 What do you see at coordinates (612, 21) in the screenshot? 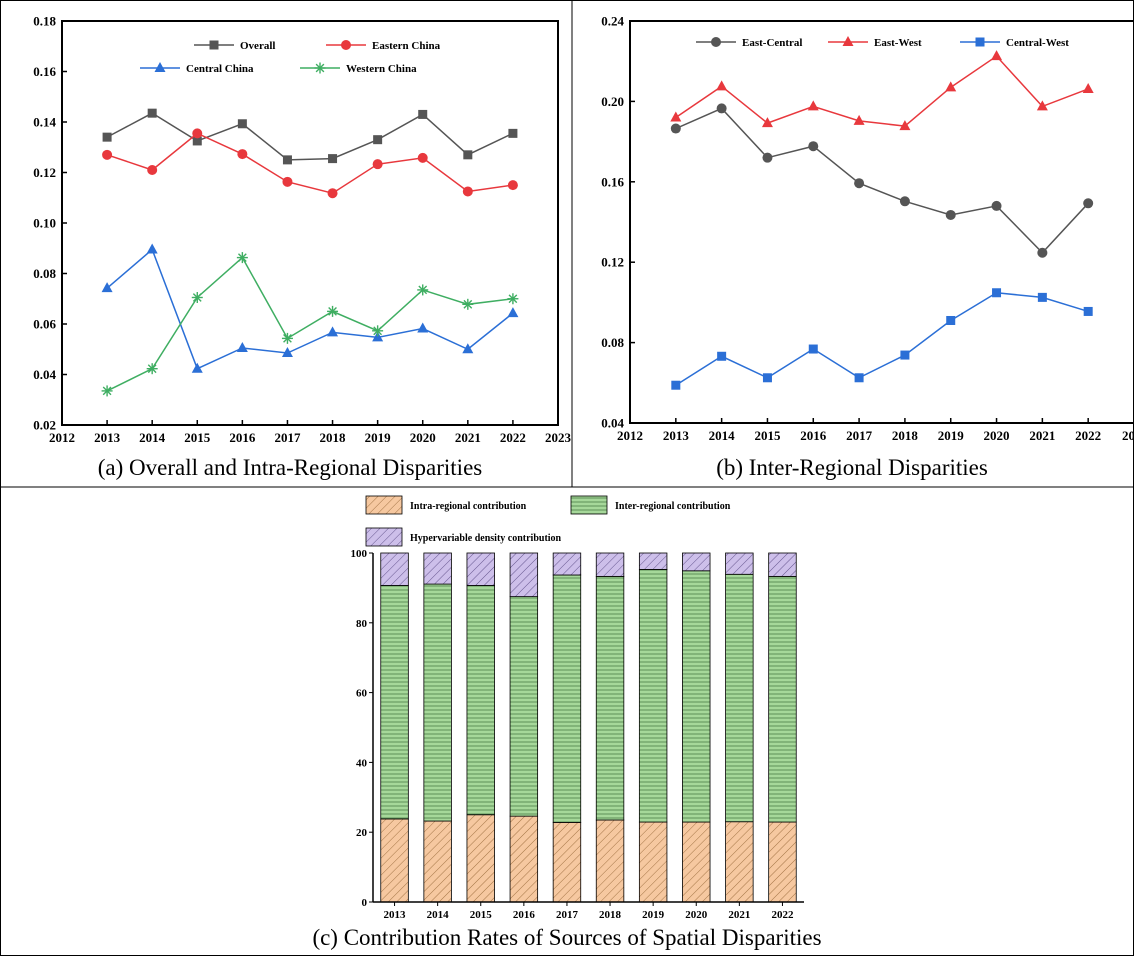
I see `y-tick-label: 0.24` at bounding box center [612, 21].